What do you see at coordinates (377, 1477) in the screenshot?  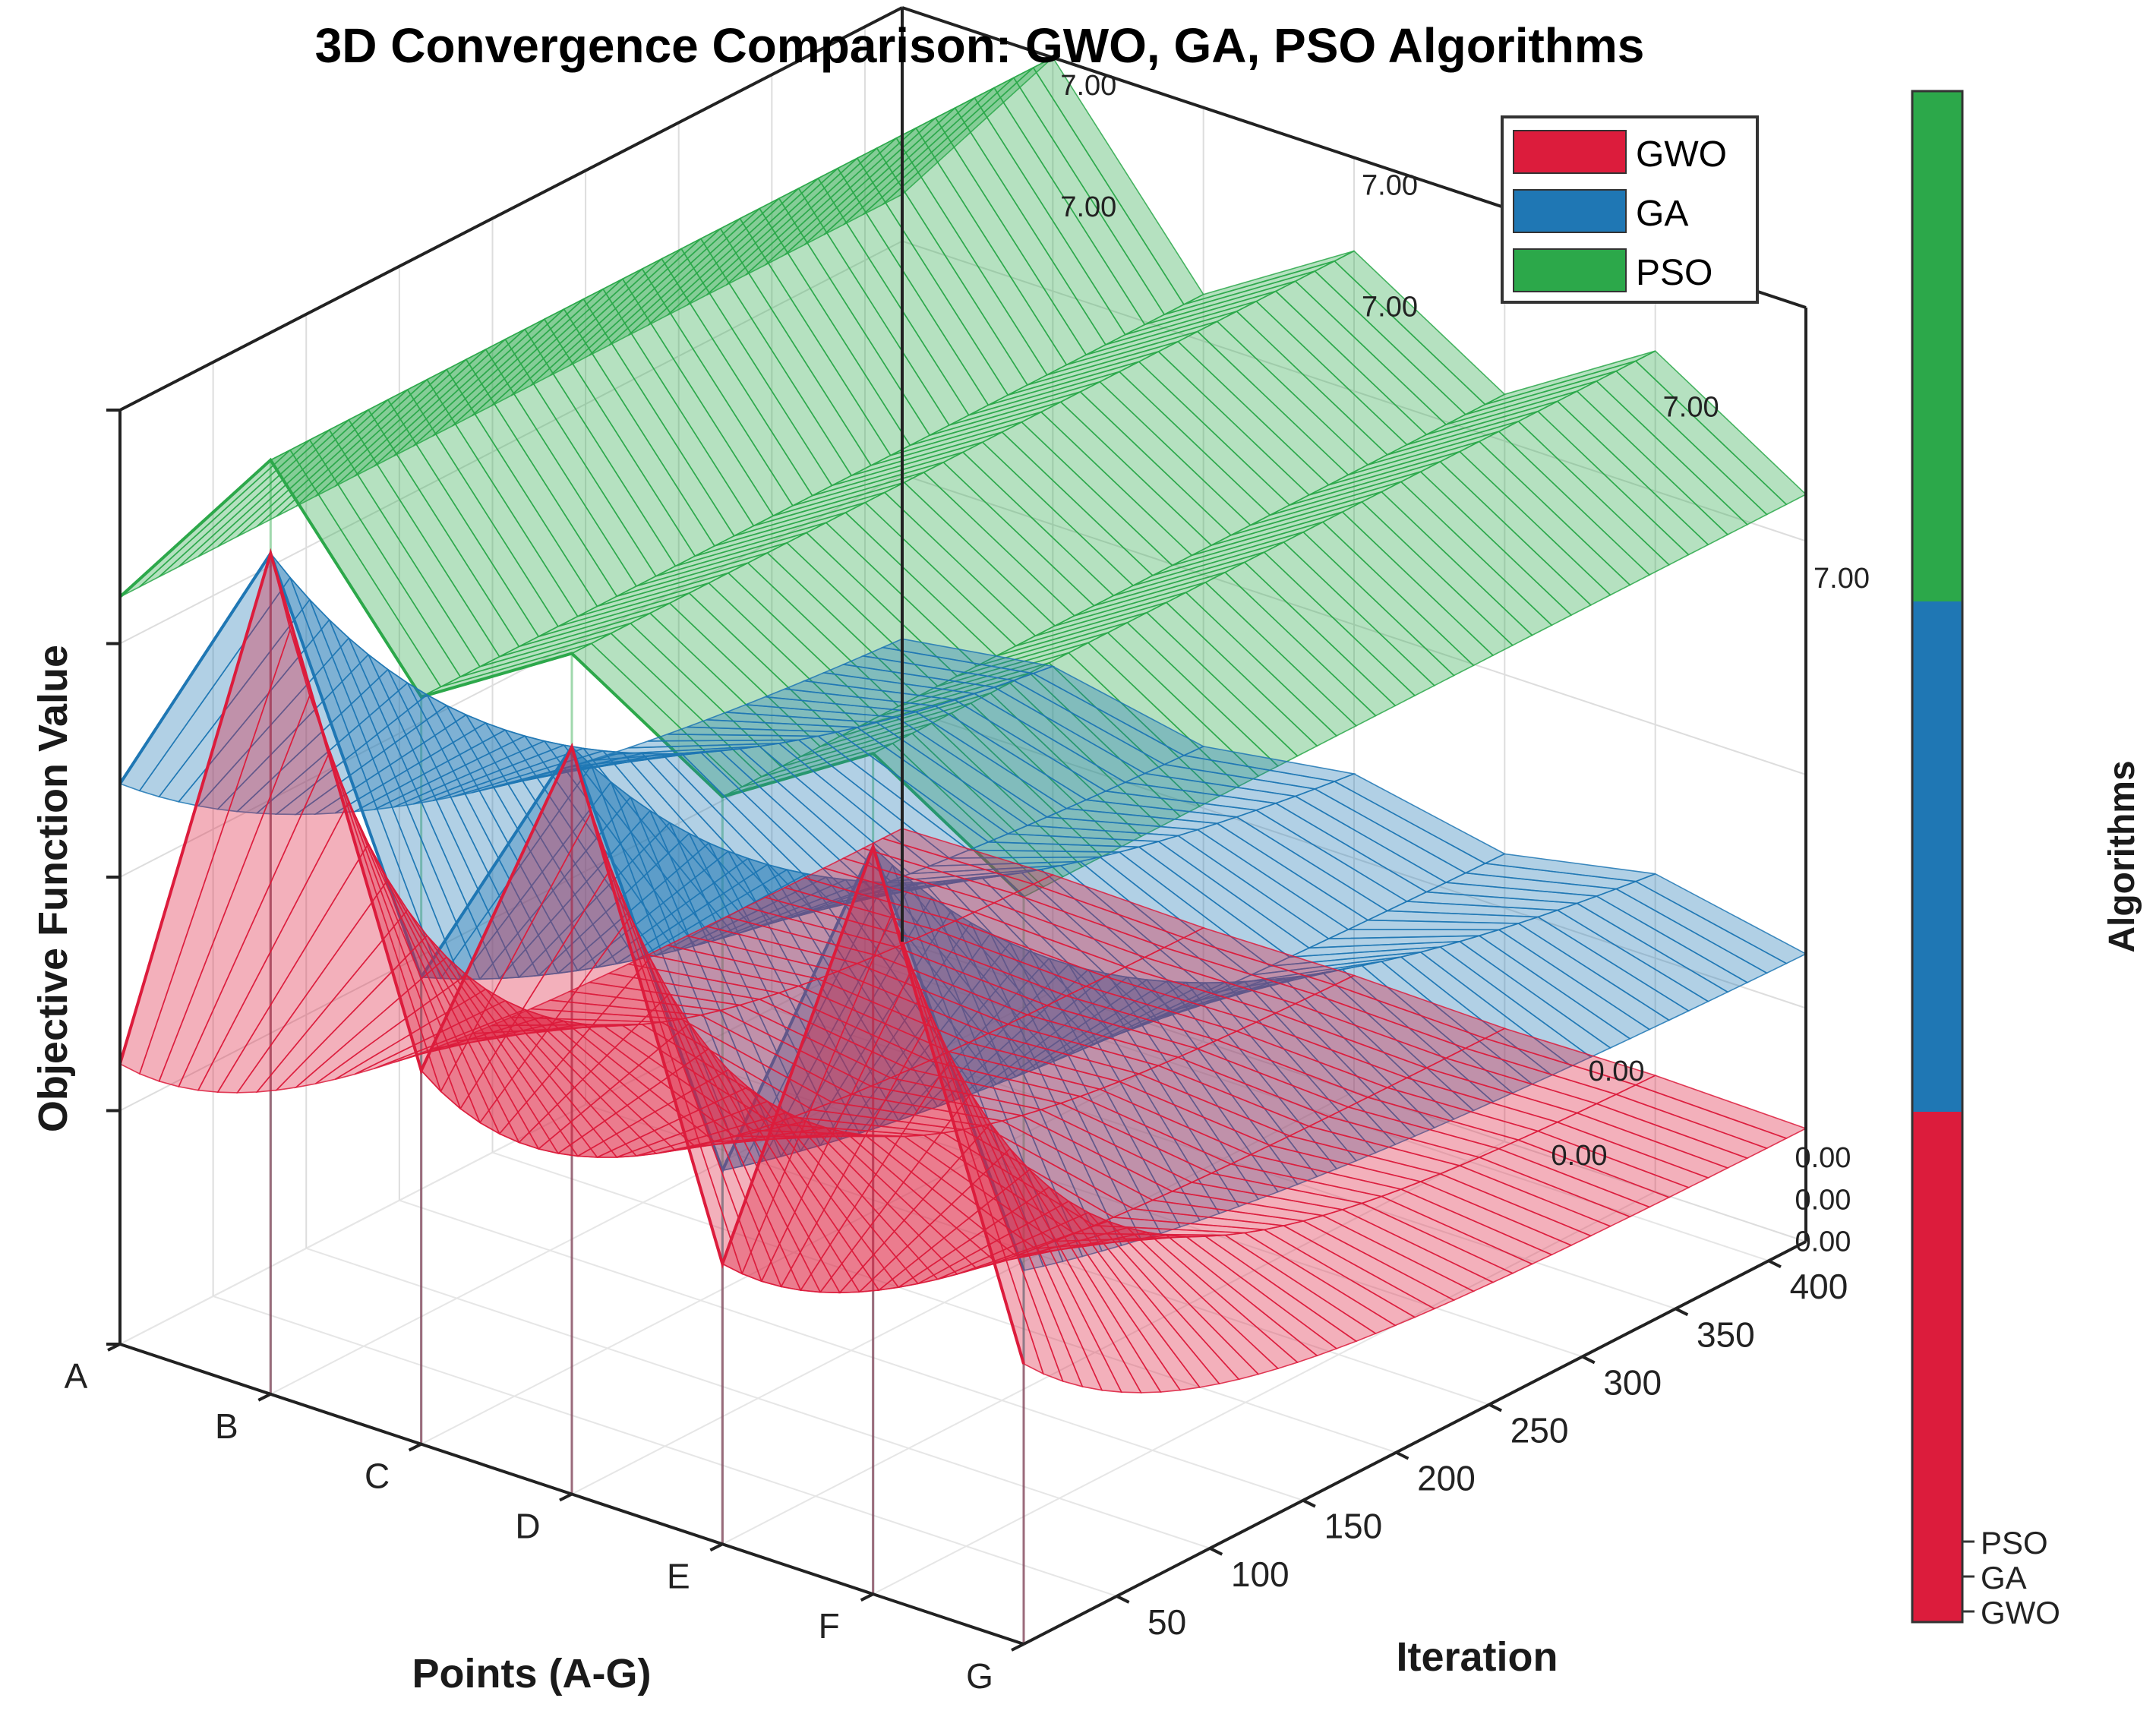 I see `points-tick-label: C` at bounding box center [377, 1477].